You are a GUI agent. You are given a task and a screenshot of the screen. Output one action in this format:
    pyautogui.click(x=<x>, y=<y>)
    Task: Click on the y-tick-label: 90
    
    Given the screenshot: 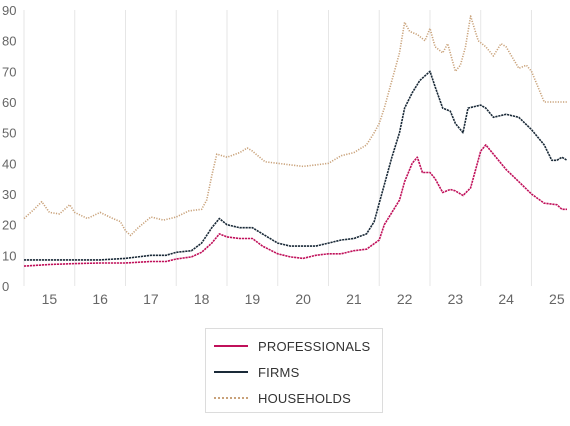 What is the action you would take?
    pyautogui.click(x=9, y=10)
    